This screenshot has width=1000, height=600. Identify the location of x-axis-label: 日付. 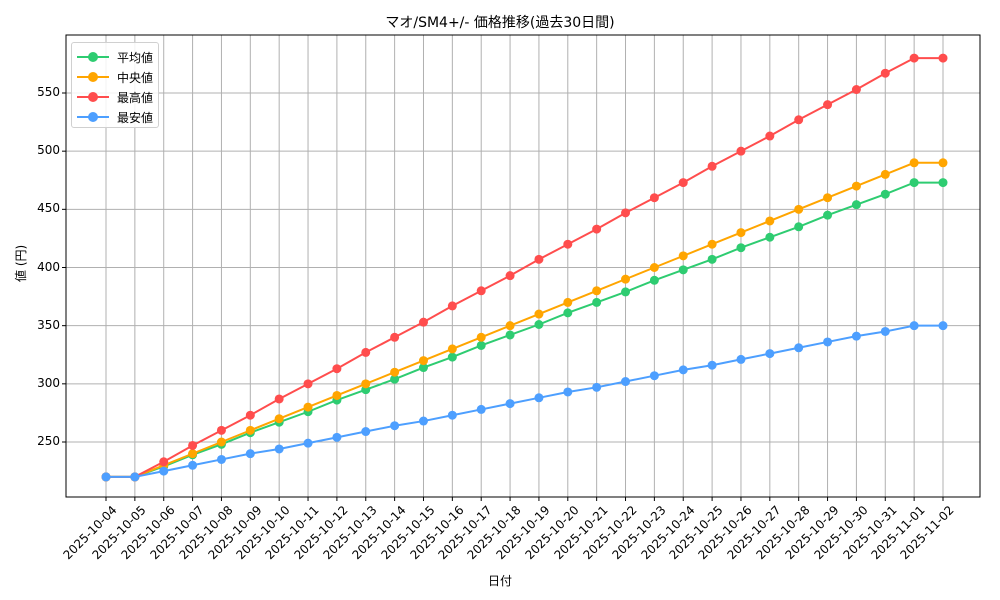
(499, 581).